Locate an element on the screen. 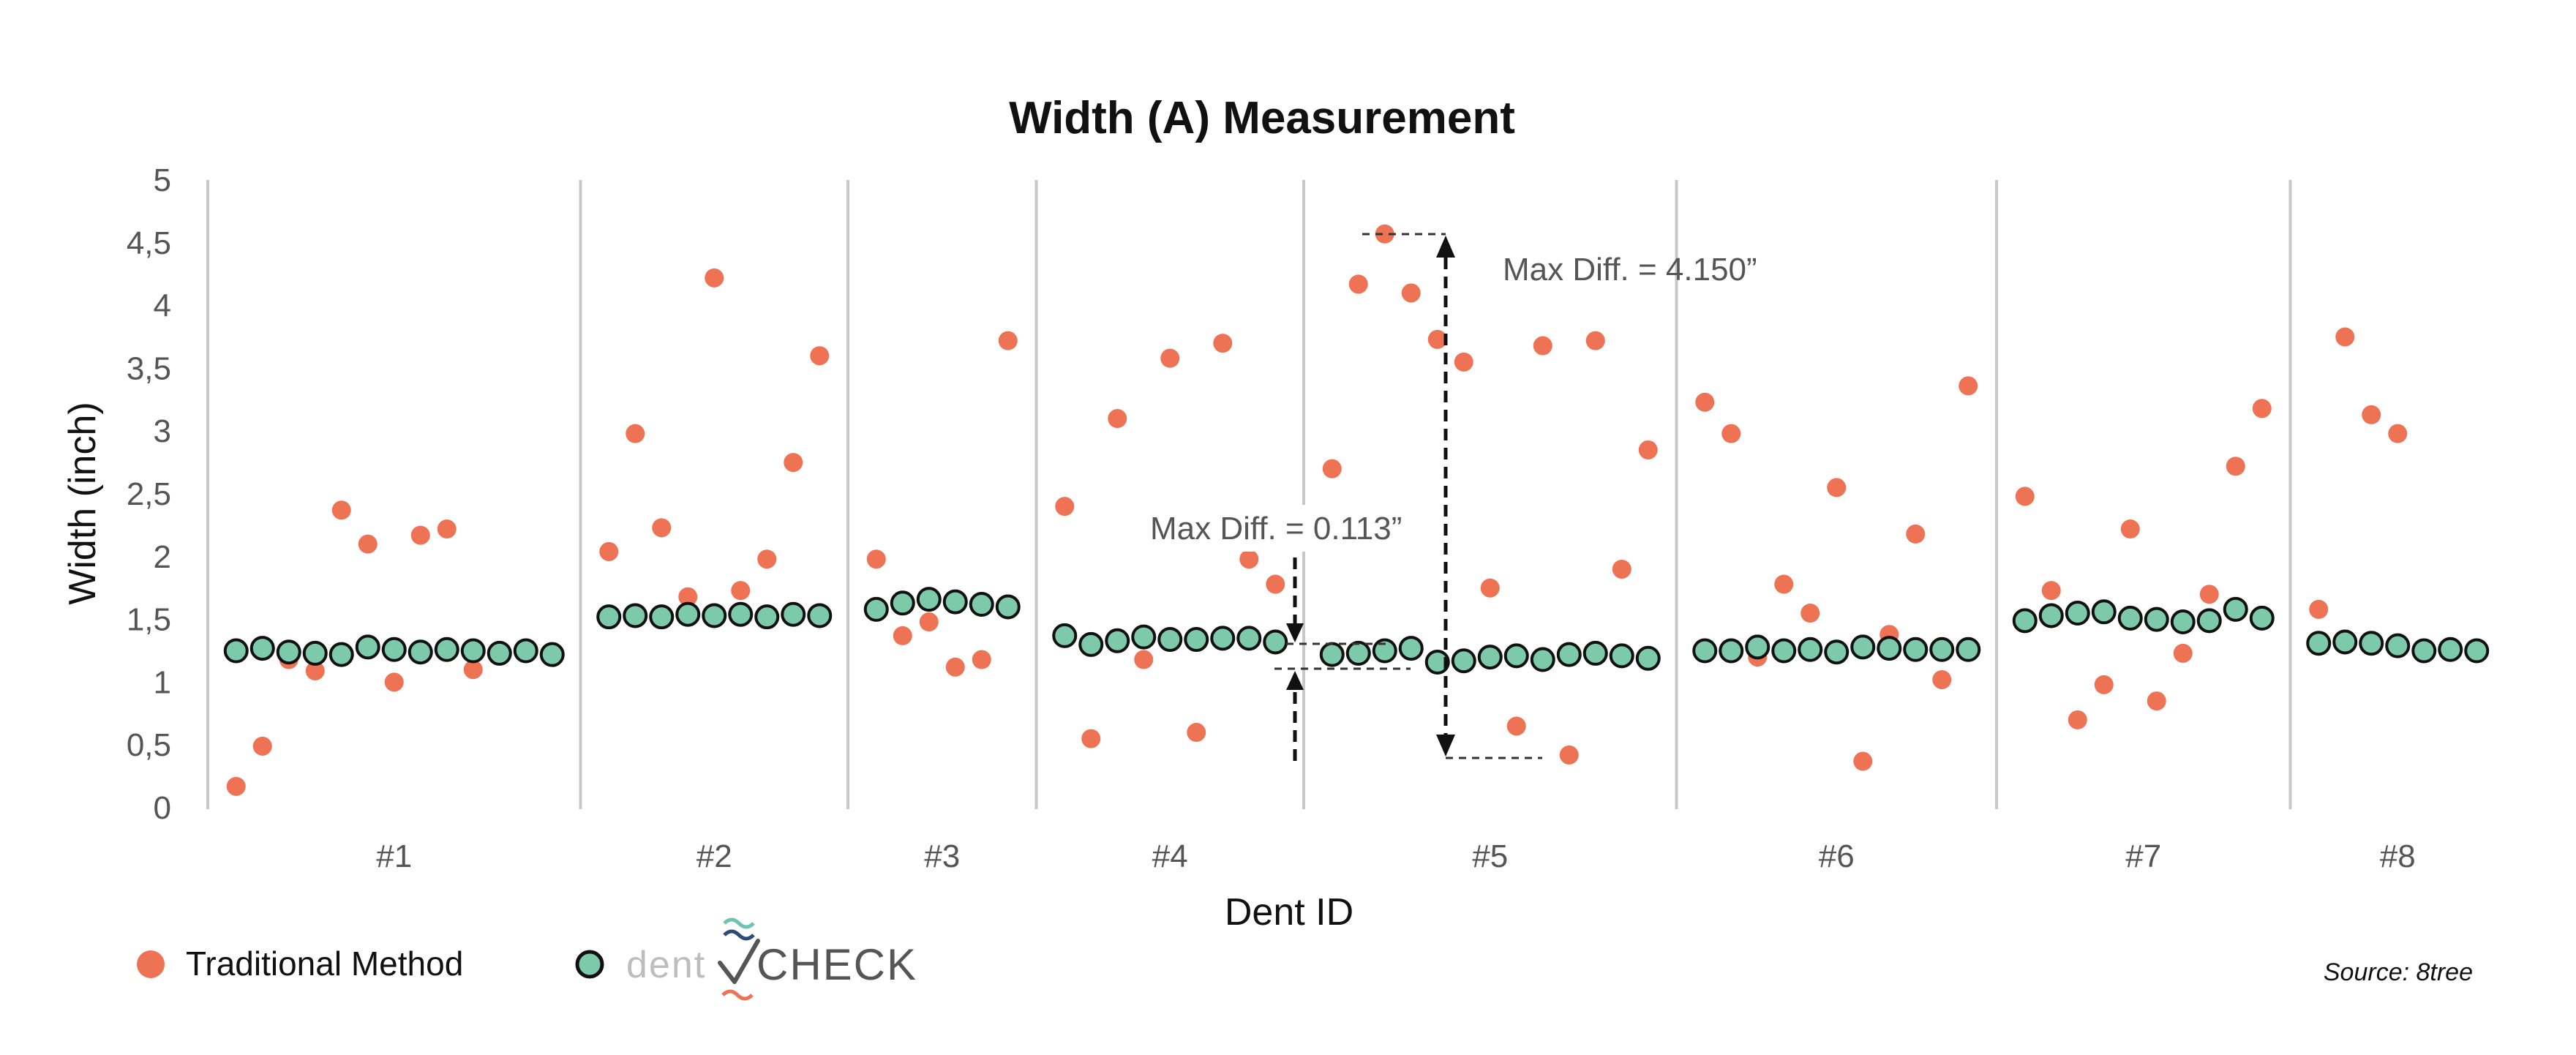  annotations: Max Diff. = 0.113” Max Diff. = 4.150” is located at coordinates (1450, 497).